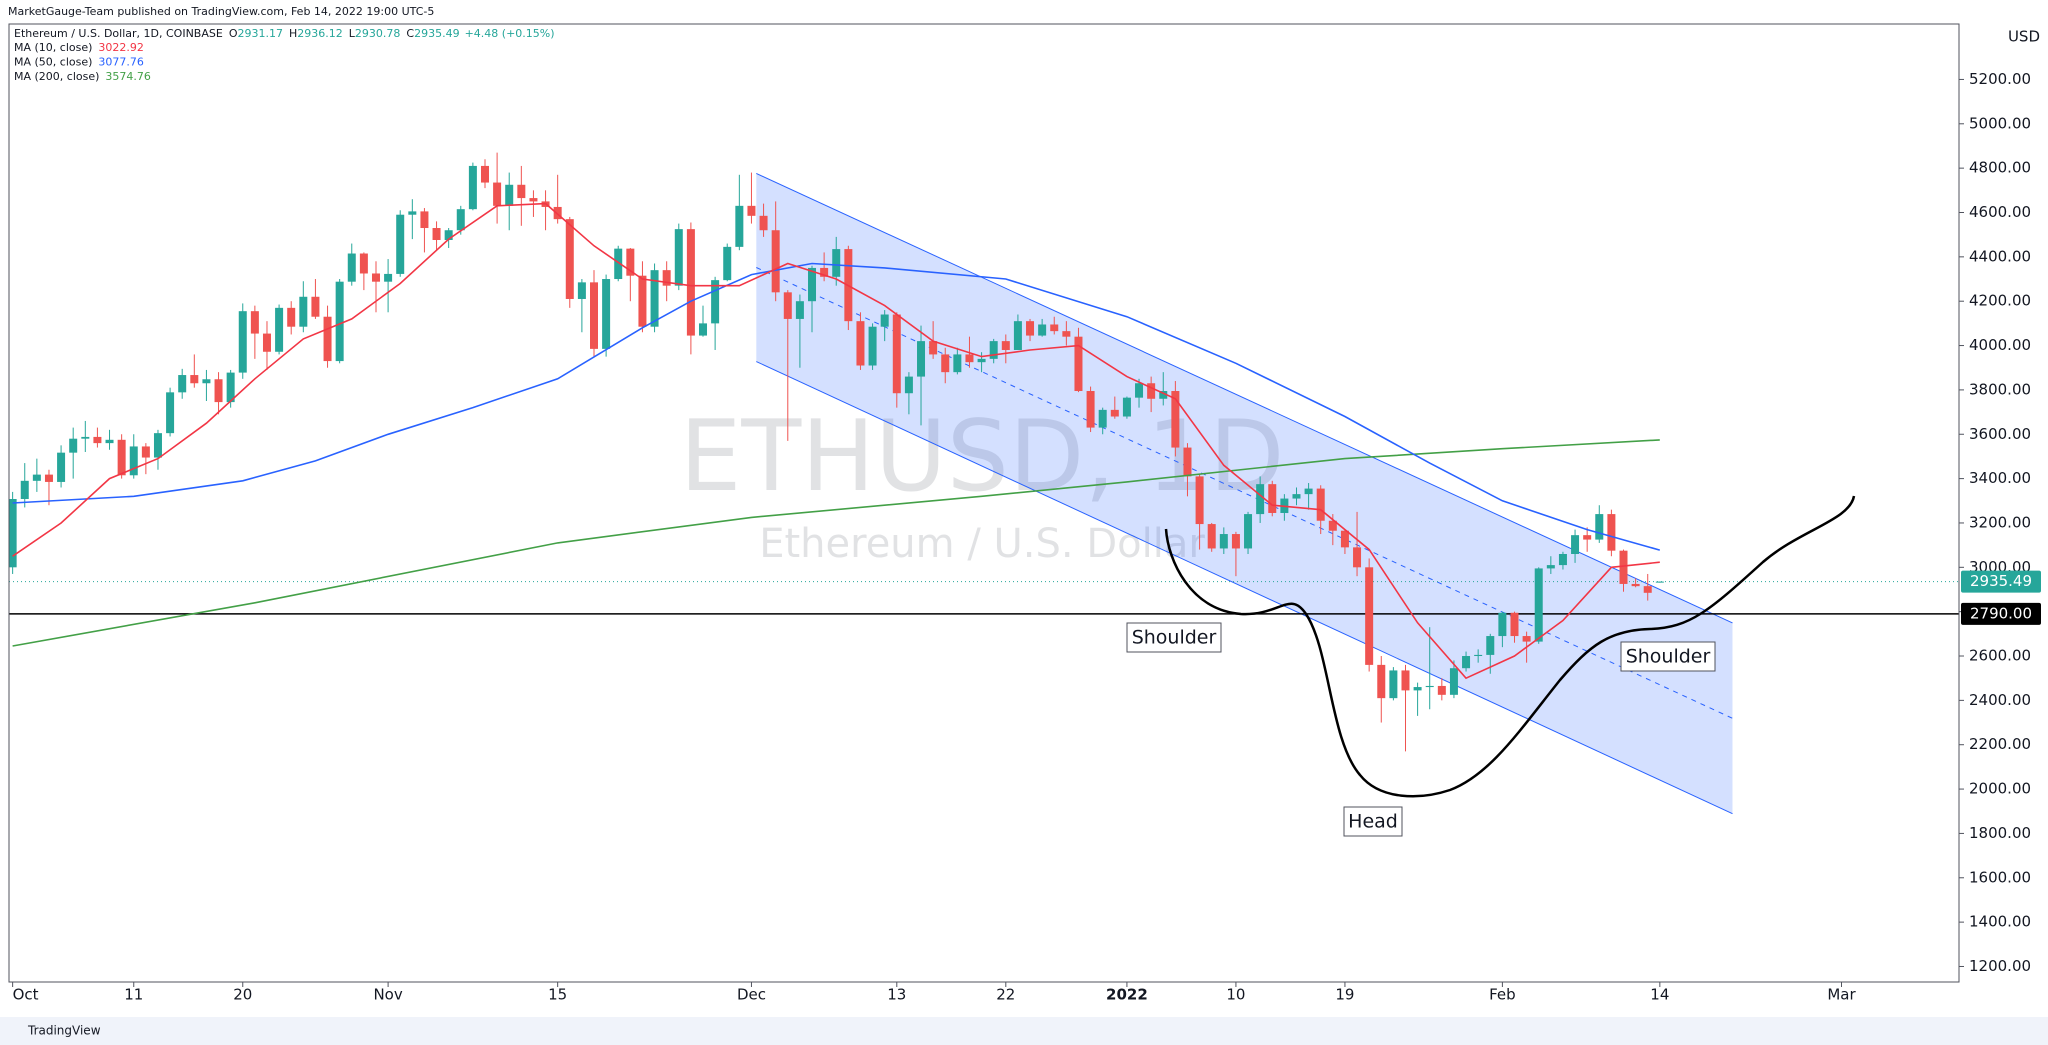  I want to click on level-tag, so click(2001, 613).